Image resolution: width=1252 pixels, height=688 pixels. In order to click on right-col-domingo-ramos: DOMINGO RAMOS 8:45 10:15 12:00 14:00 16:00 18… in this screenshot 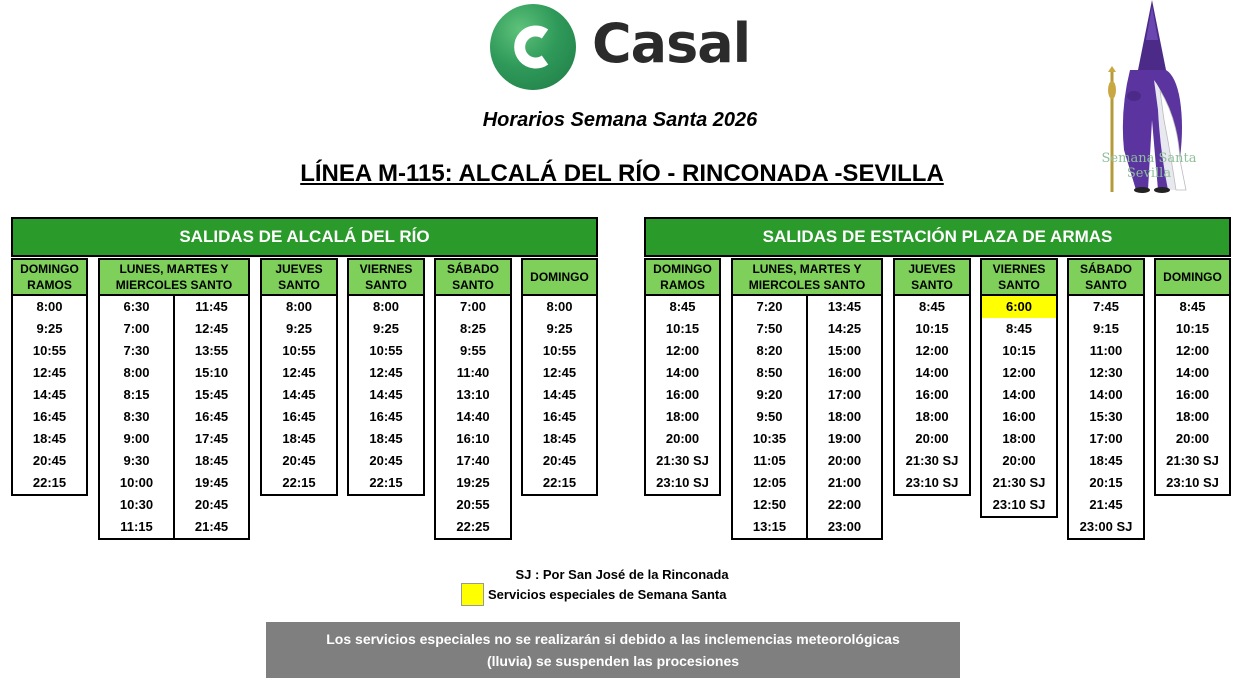, I will do `click(682, 377)`.